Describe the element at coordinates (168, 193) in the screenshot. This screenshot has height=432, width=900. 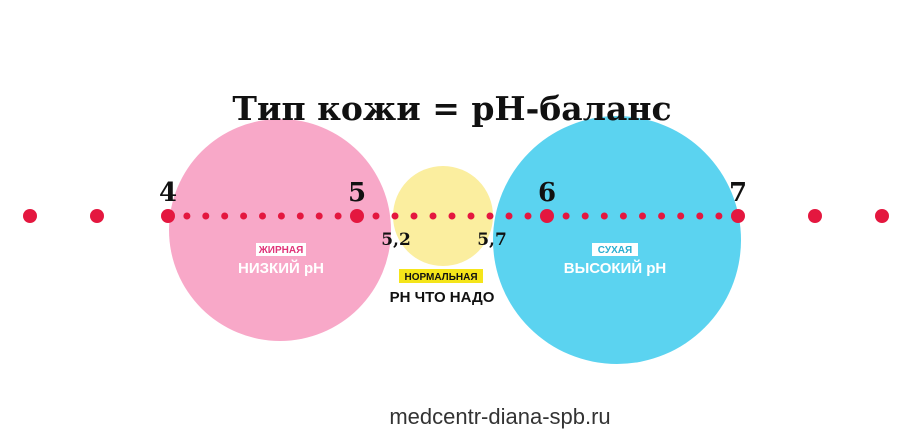
I see `tick-4: 4` at that location.